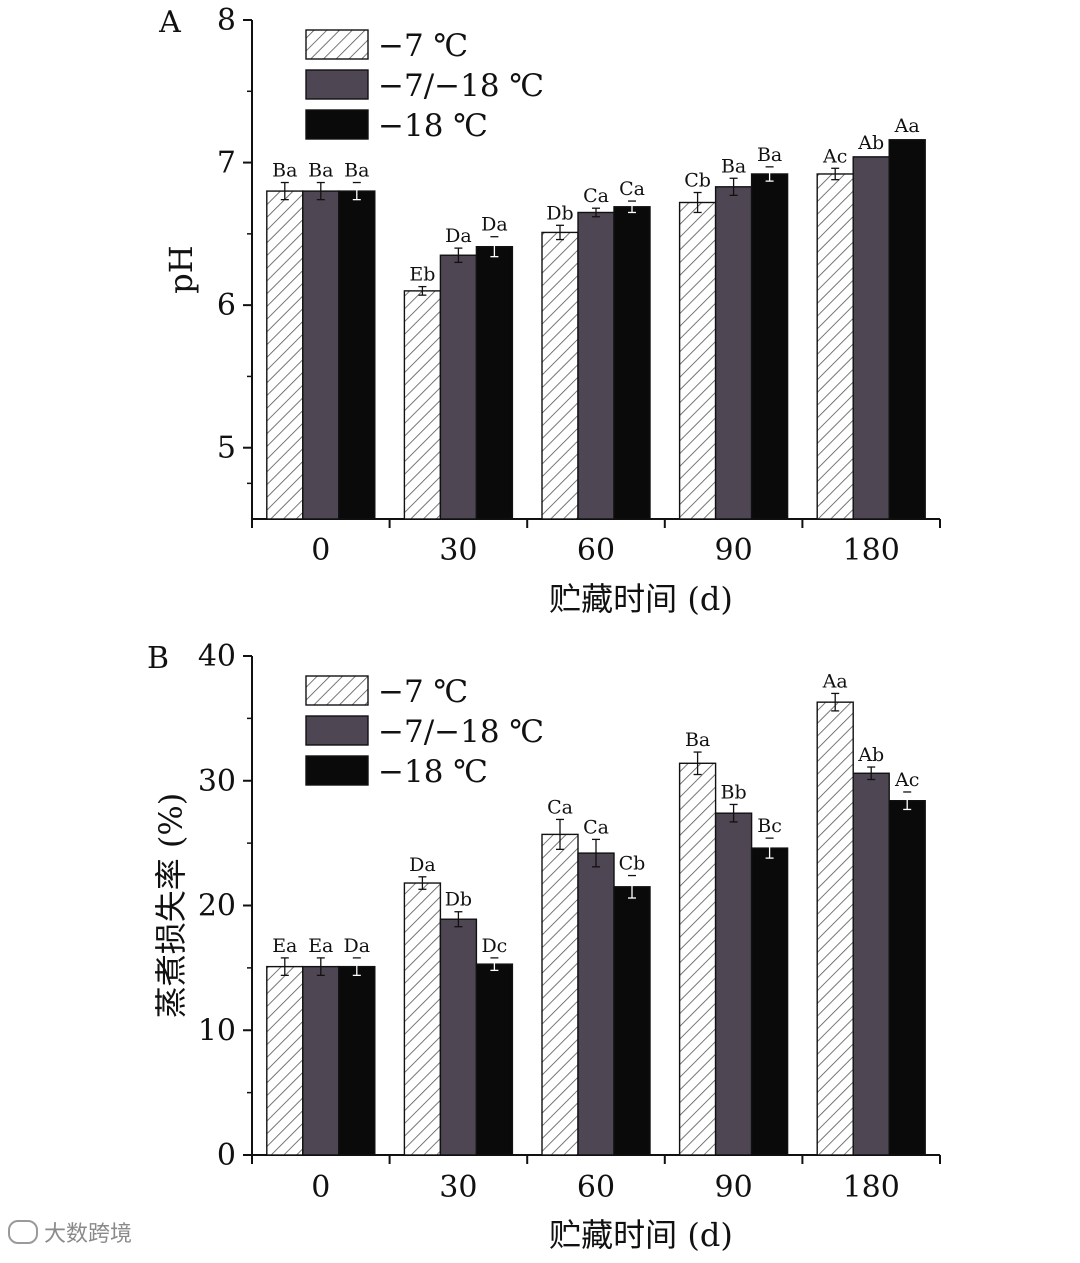 The width and height of the screenshot is (1080, 1263). What do you see at coordinates (734, 792) in the screenshot?
I see `significance-label: Bb` at bounding box center [734, 792].